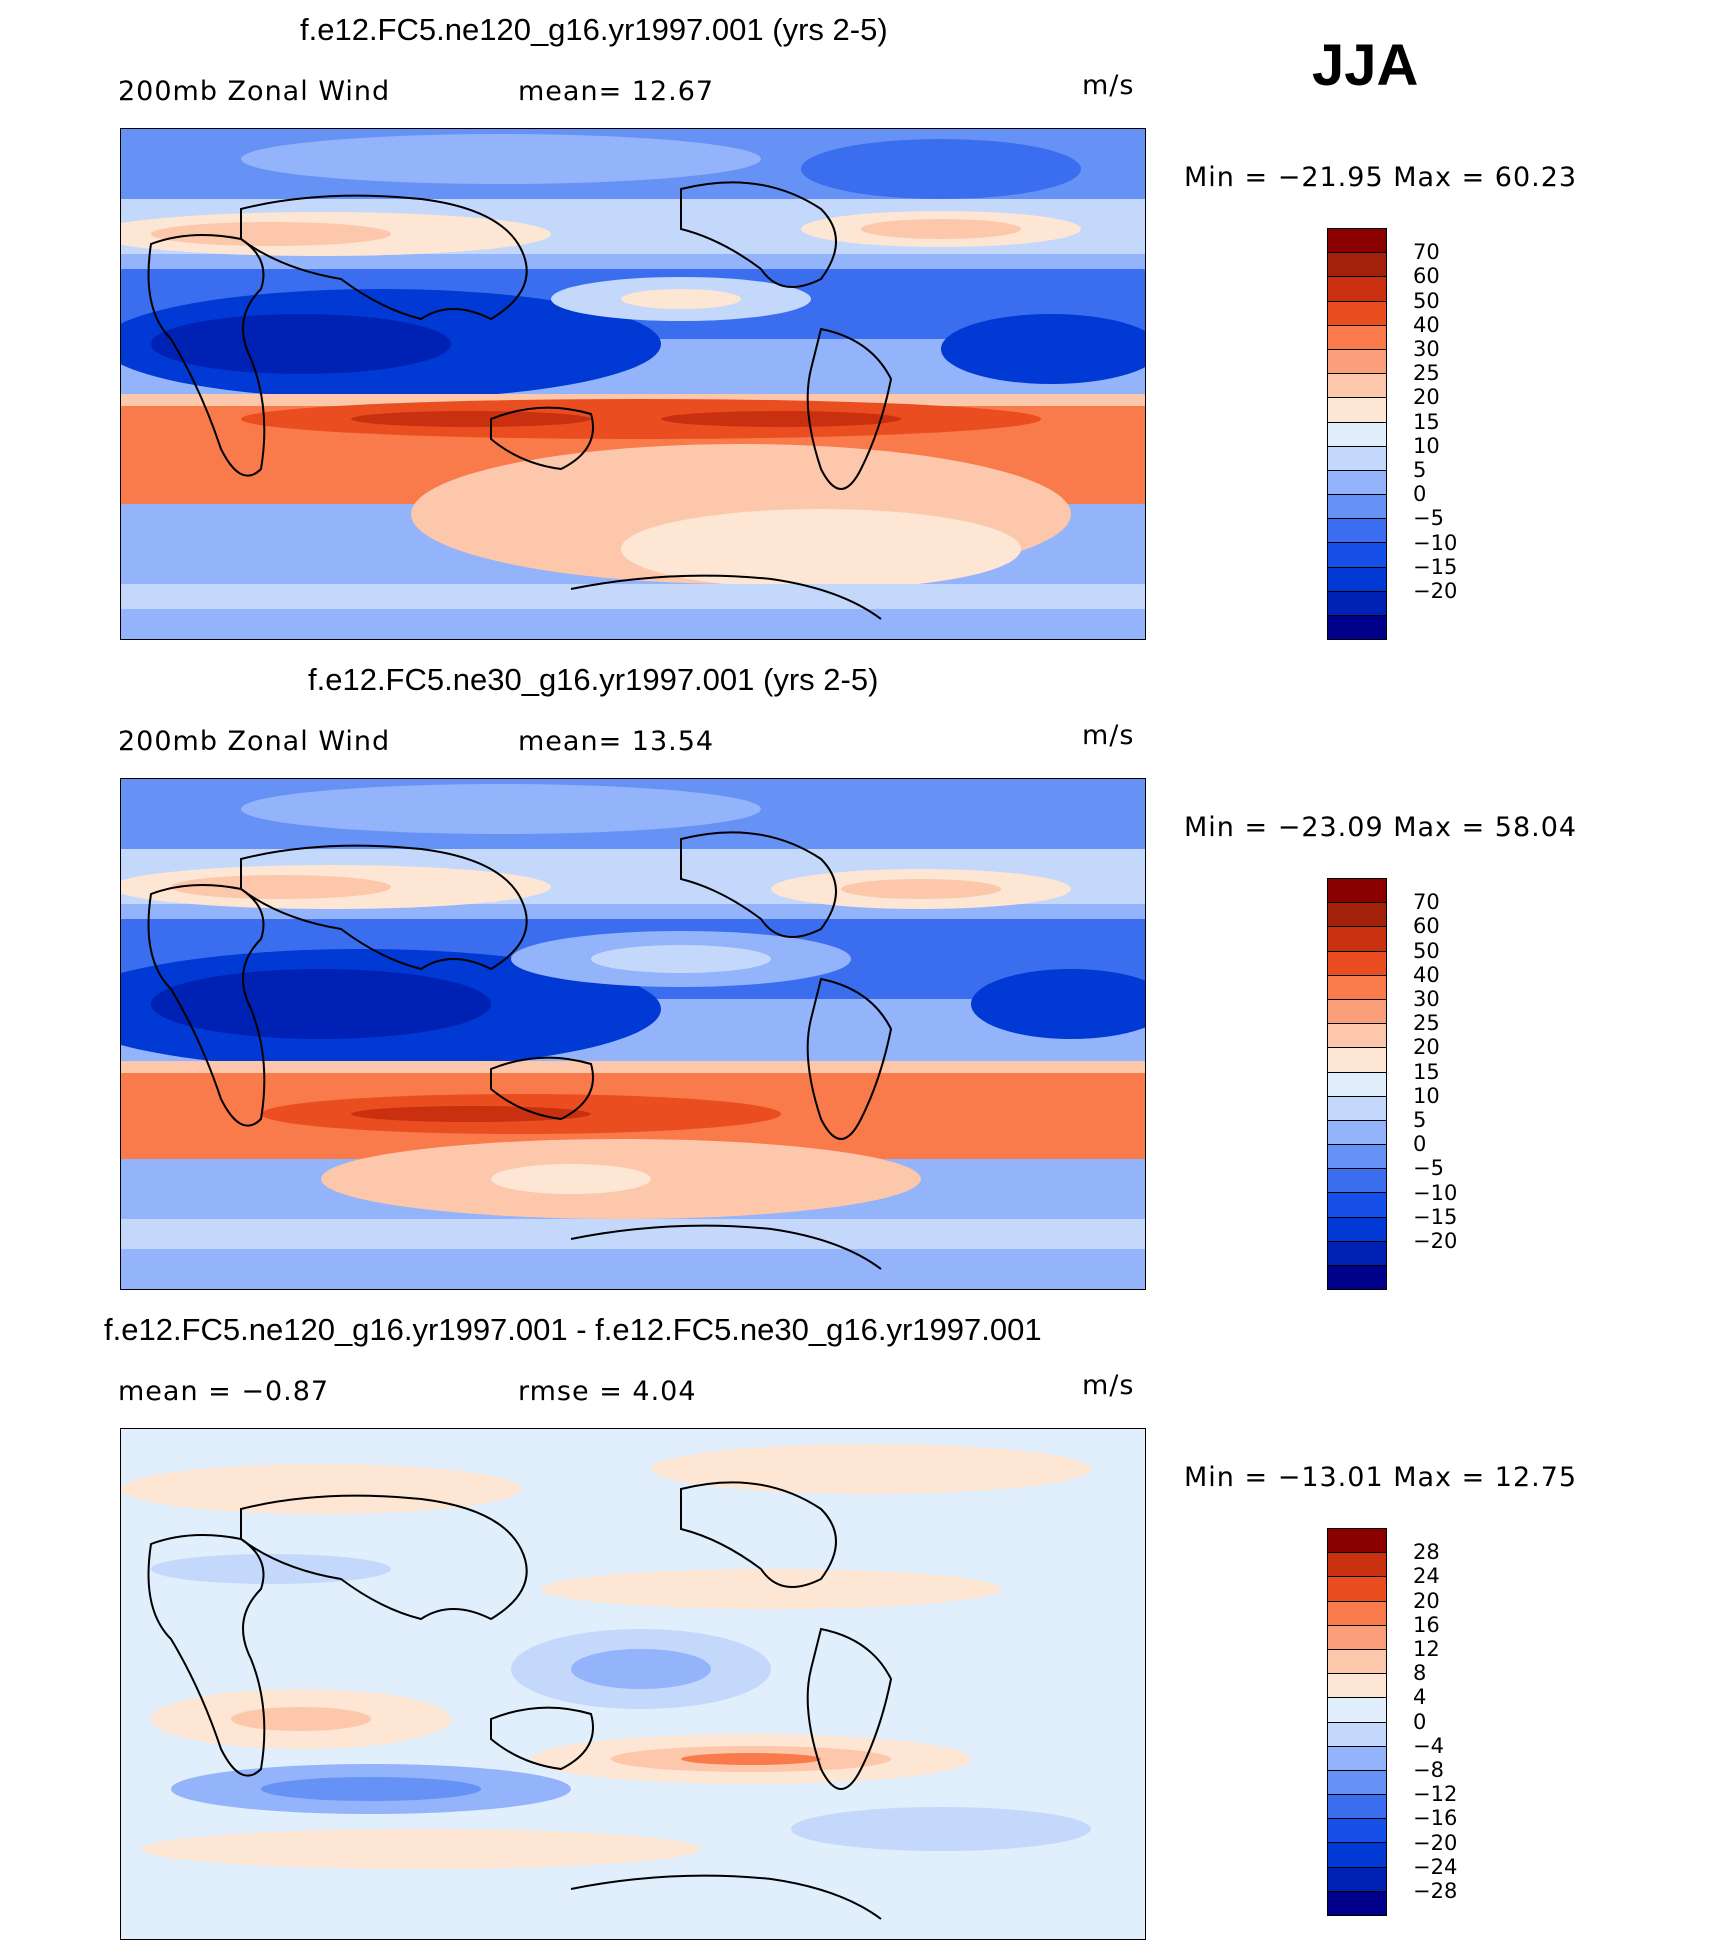  What do you see at coordinates (607, 1391) in the screenshot?
I see `panel-3-rmse-label: rmse = 4.04` at bounding box center [607, 1391].